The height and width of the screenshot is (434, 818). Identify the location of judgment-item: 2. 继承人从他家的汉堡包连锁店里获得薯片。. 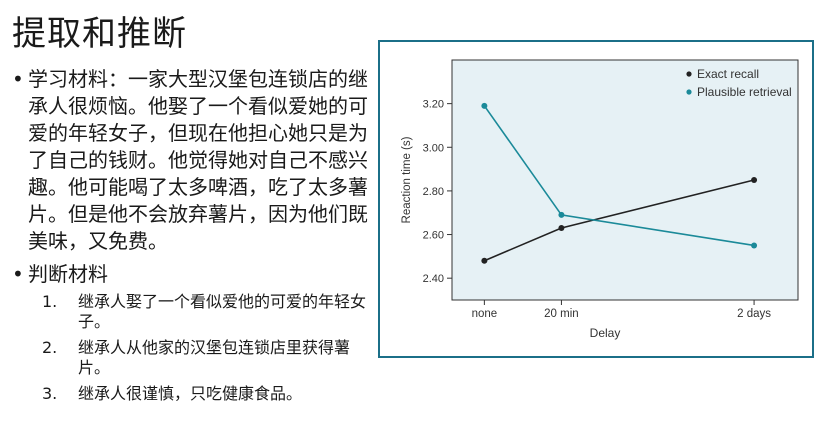
(207, 358).